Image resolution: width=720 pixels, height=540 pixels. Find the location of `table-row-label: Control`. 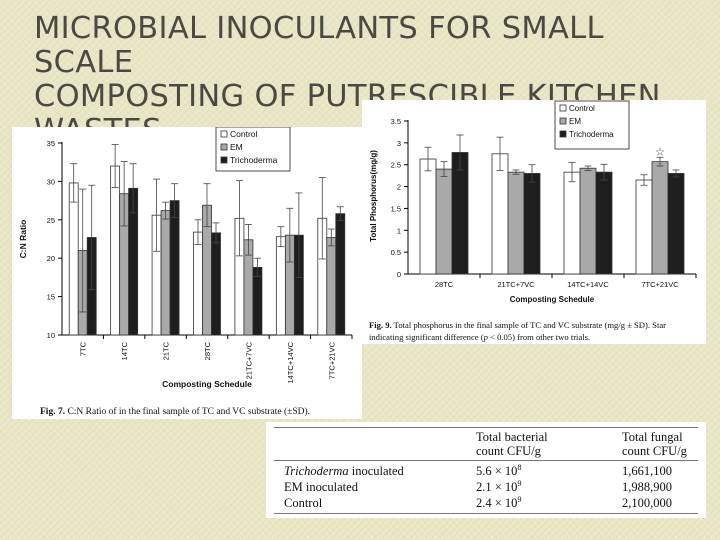

table-row-label: Control is located at coordinates (303, 503).